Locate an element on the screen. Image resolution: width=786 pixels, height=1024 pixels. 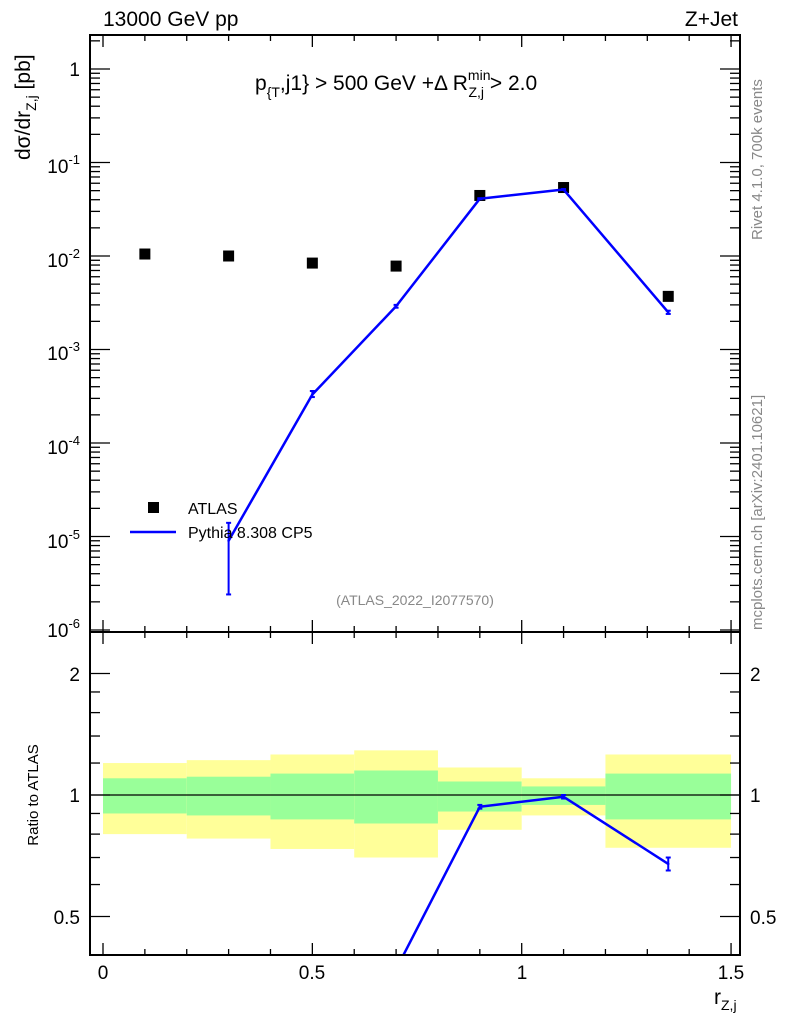
side-text-mcplots: mcplots.cern.ch [arXiv:2401.10621] is located at coordinates (757, 512).